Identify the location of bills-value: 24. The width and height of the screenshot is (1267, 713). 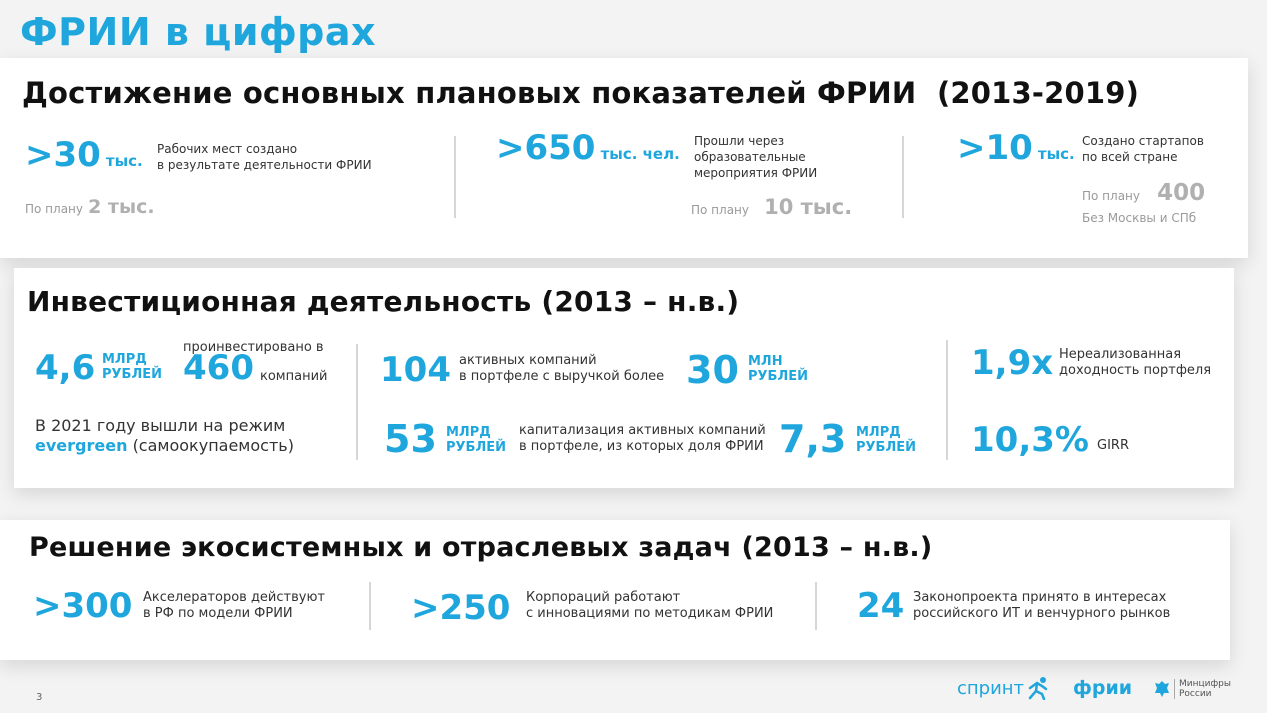
(881, 606).